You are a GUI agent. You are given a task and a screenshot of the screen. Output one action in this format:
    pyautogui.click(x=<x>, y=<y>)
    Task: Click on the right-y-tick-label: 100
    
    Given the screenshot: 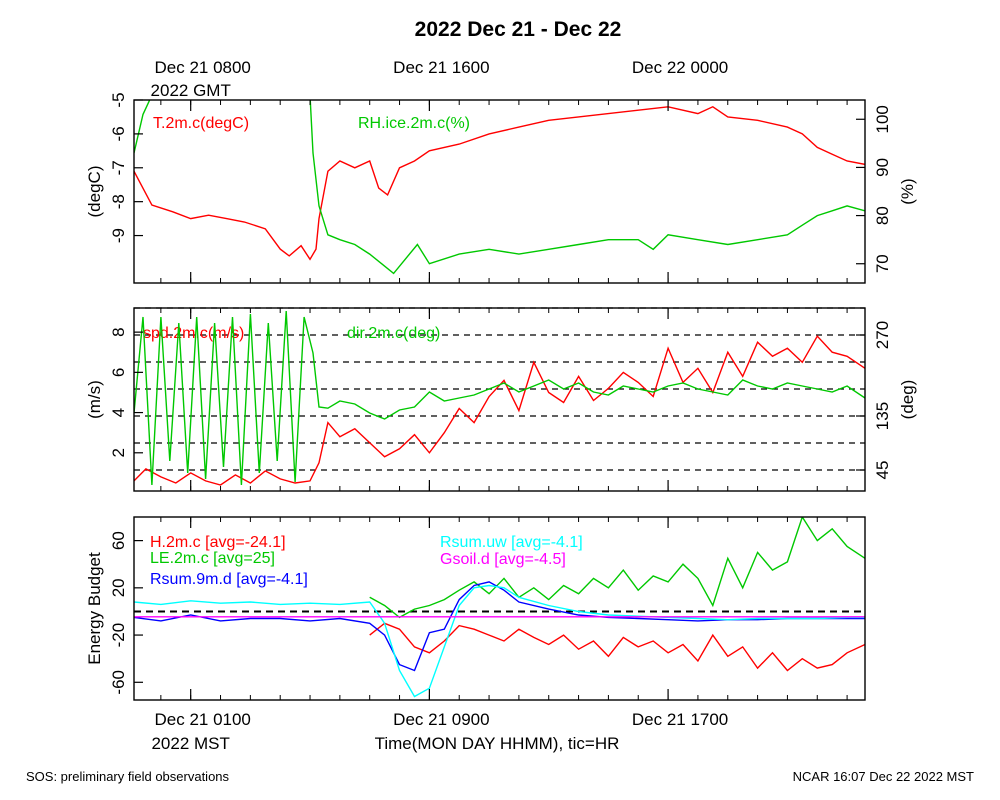 What is the action you would take?
    pyautogui.click(x=882, y=119)
    